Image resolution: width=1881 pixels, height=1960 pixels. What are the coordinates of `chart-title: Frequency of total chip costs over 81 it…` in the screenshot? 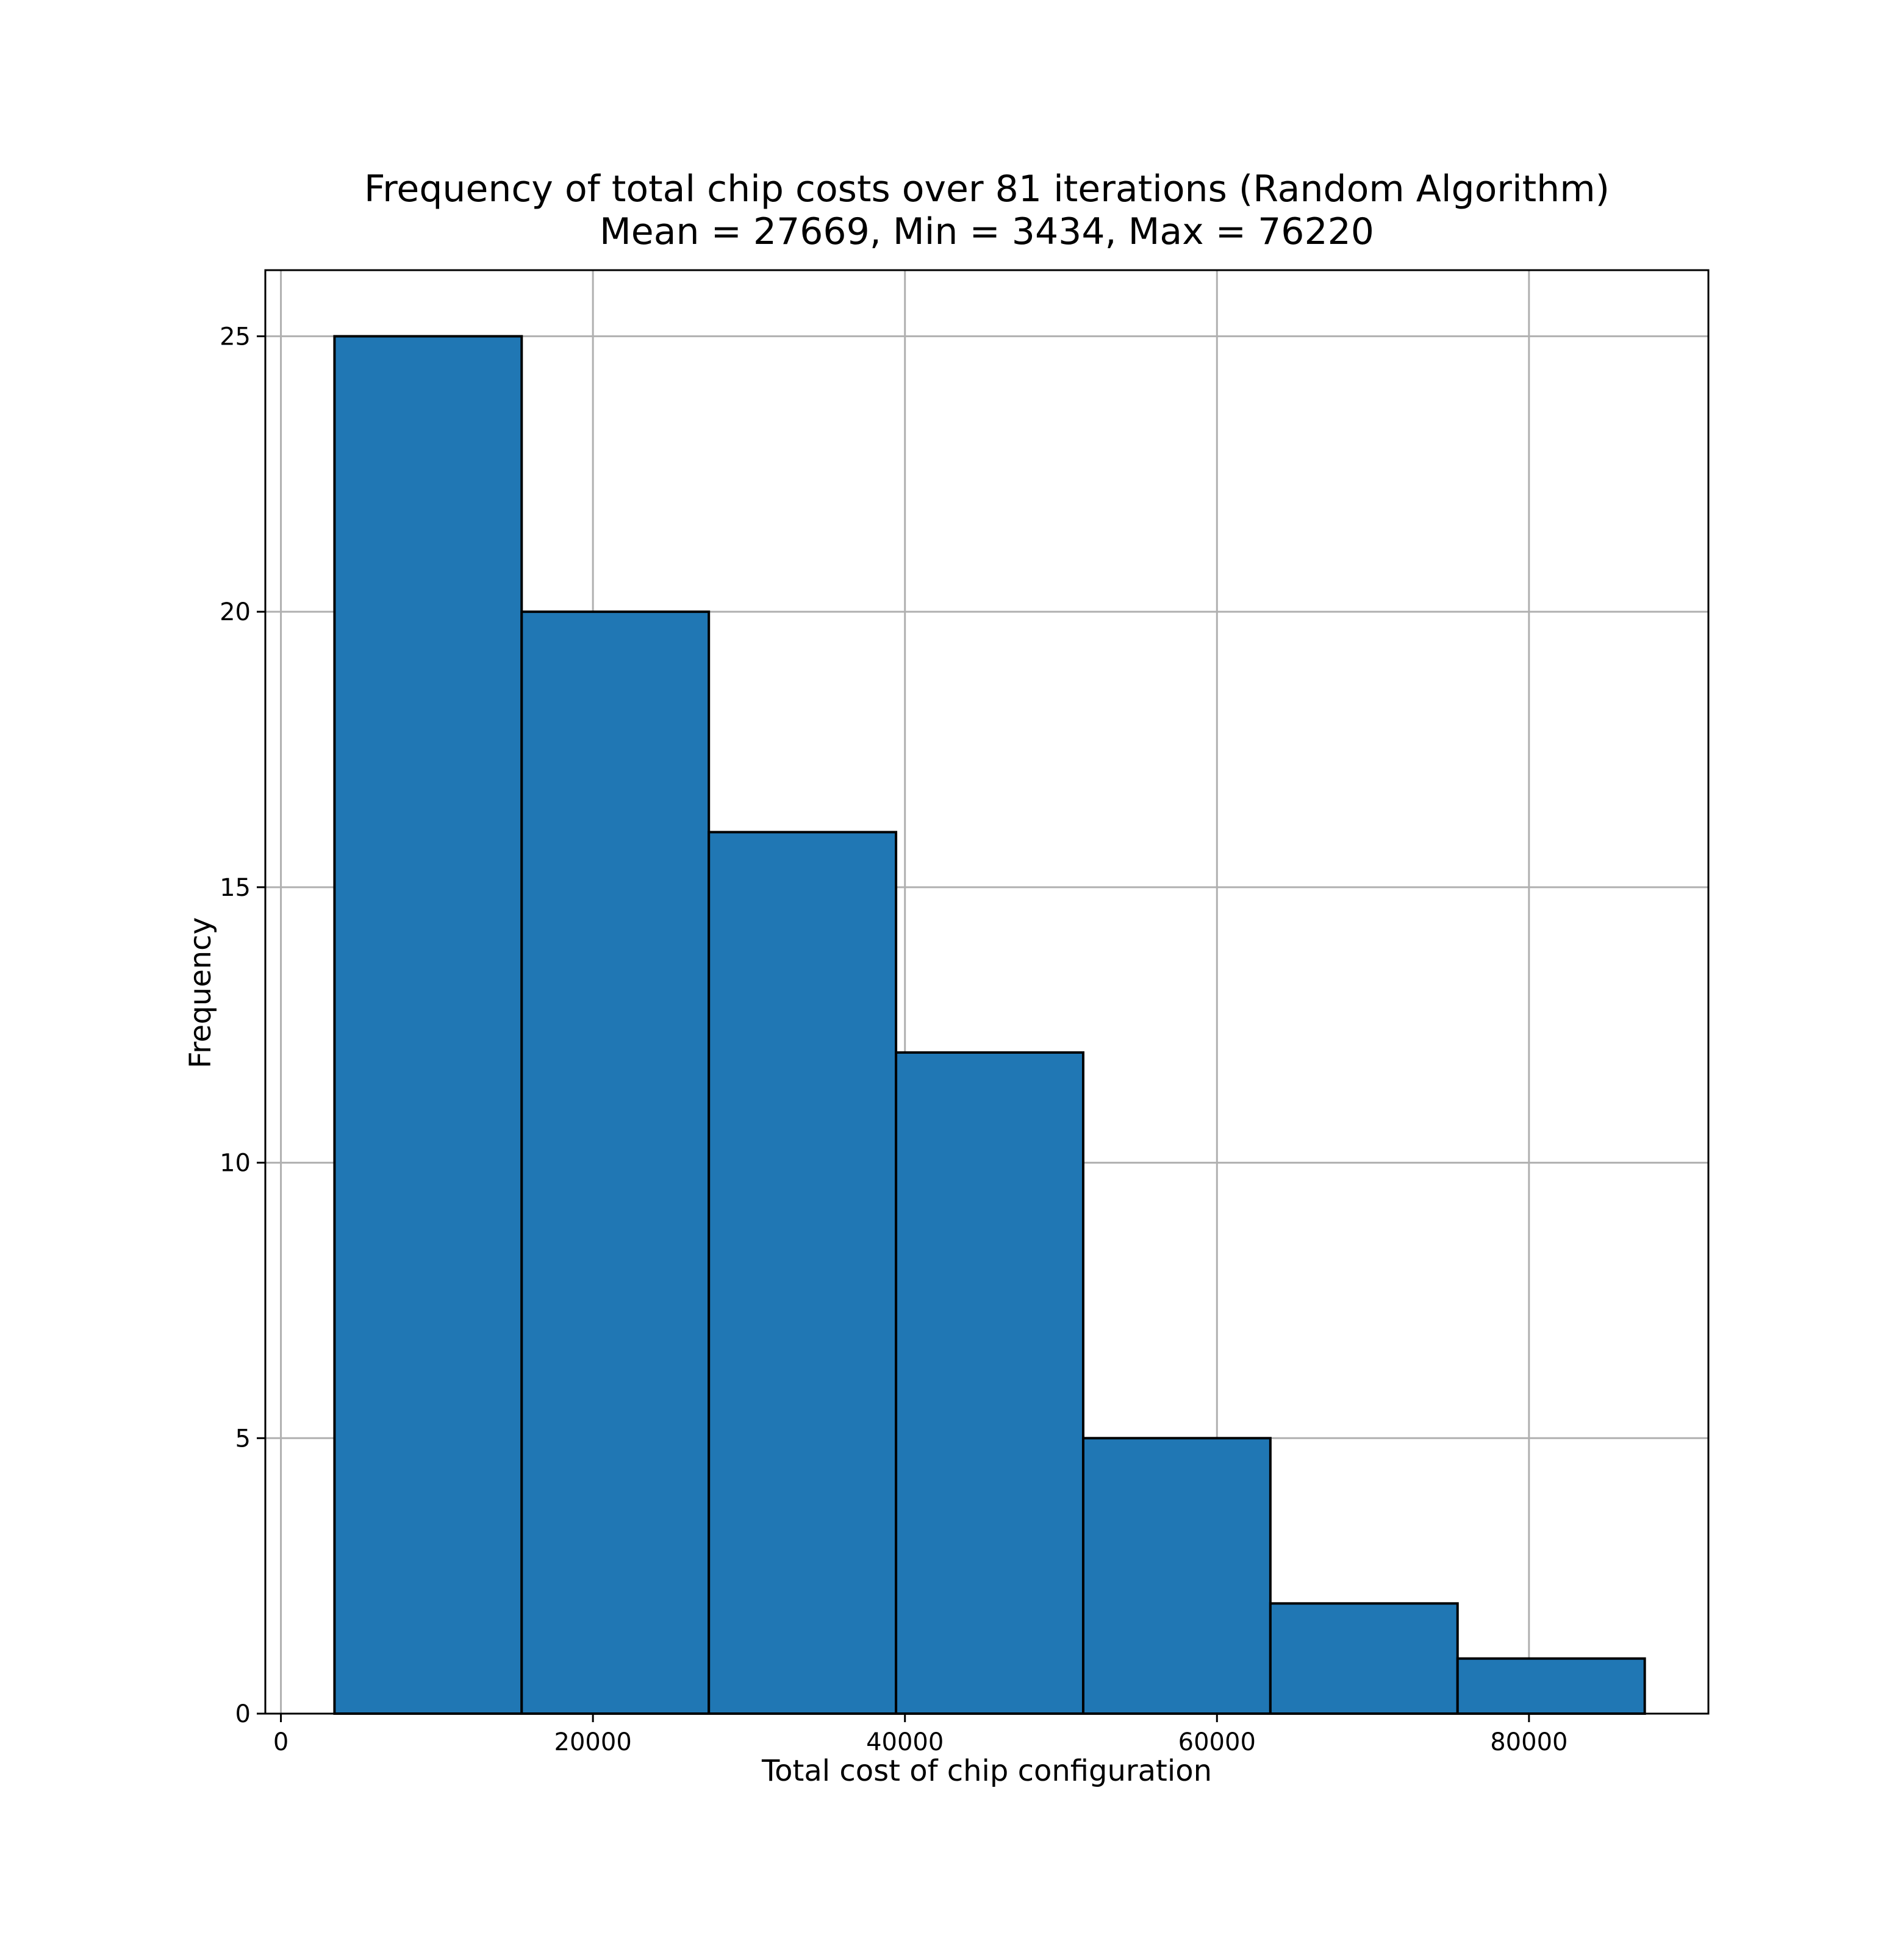 It's located at (987, 189).